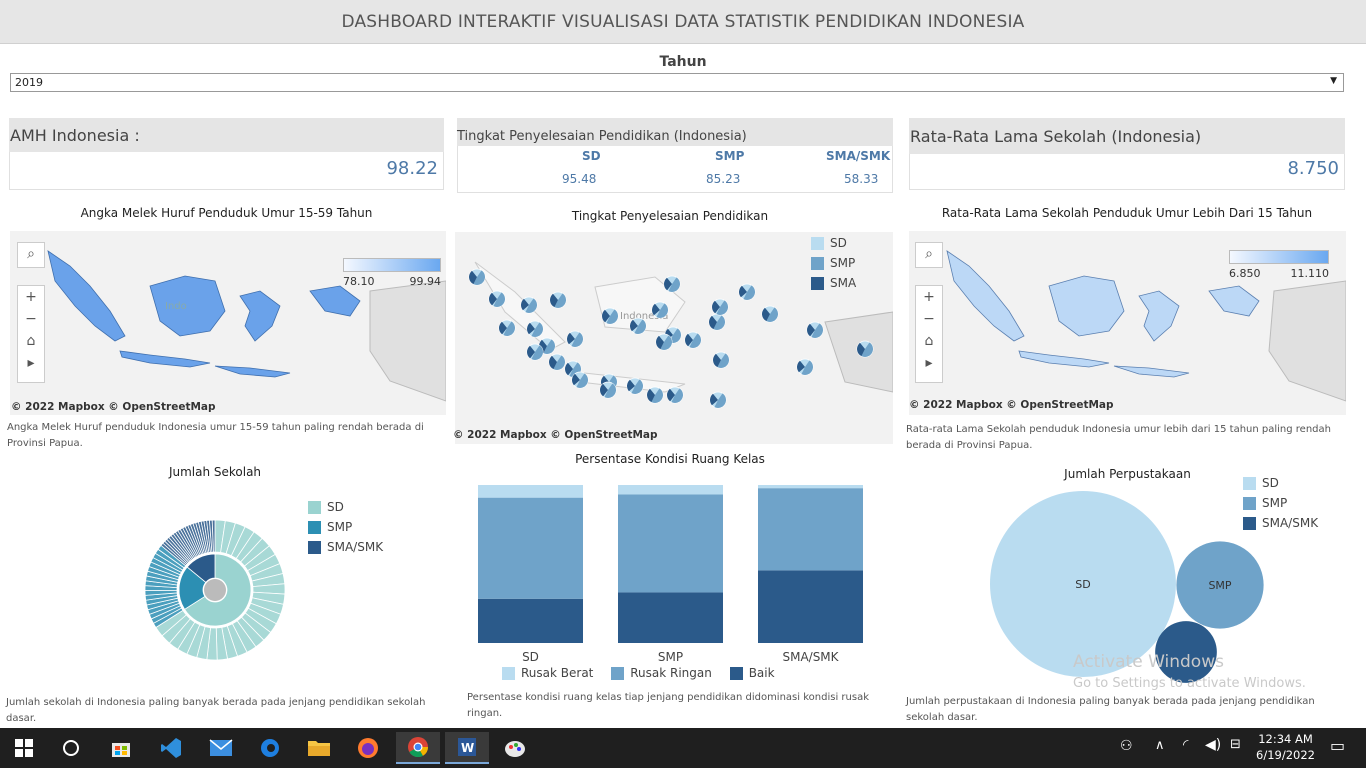 The height and width of the screenshot is (768, 1366). What do you see at coordinates (270, 748) in the screenshot?
I see `edge-icon` at bounding box center [270, 748].